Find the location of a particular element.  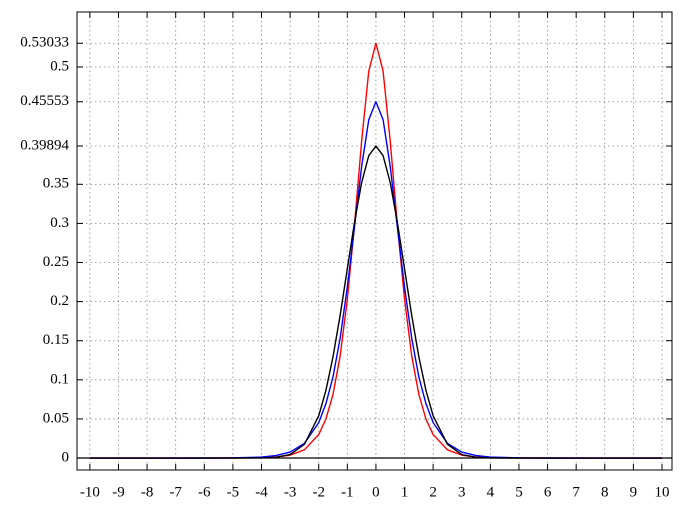

x-tick-label: -6 is located at coordinates (204, 492).